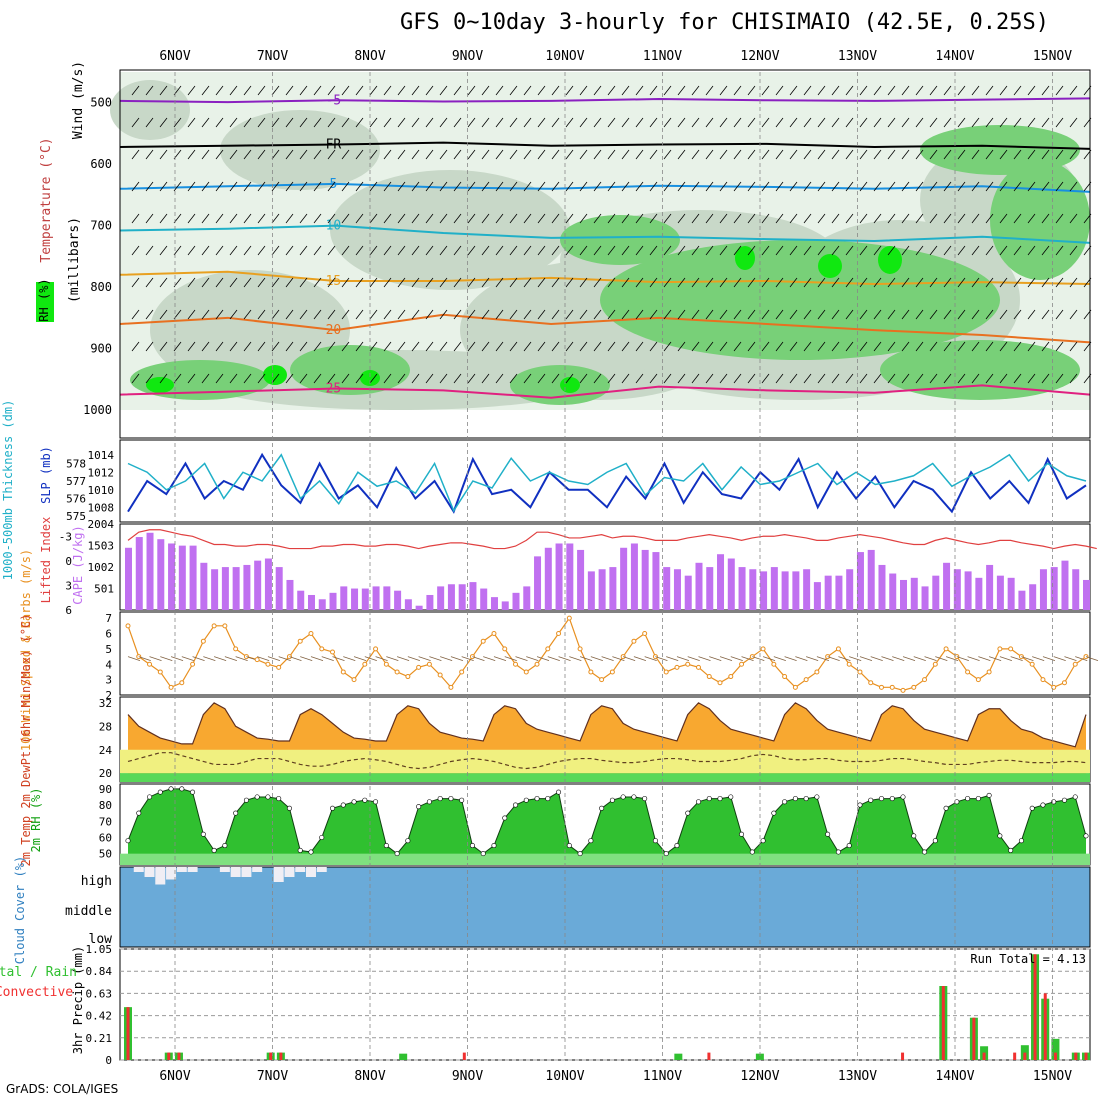  What do you see at coordinates (108, 680) in the screenshot?
I see `wind-tick: 3` at bounding box center [108, 680].